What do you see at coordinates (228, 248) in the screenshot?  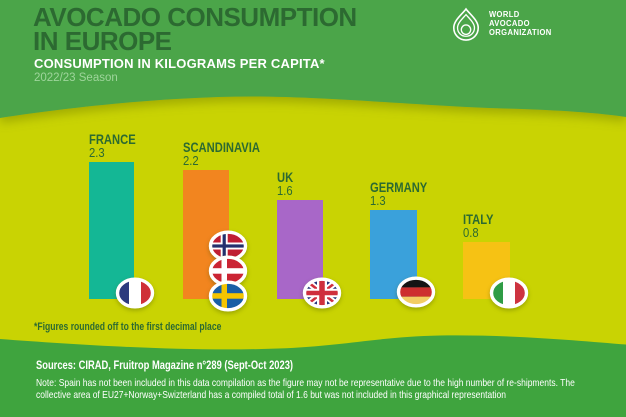 I see `flag-norway-icon` at bounding box center [228, 248].